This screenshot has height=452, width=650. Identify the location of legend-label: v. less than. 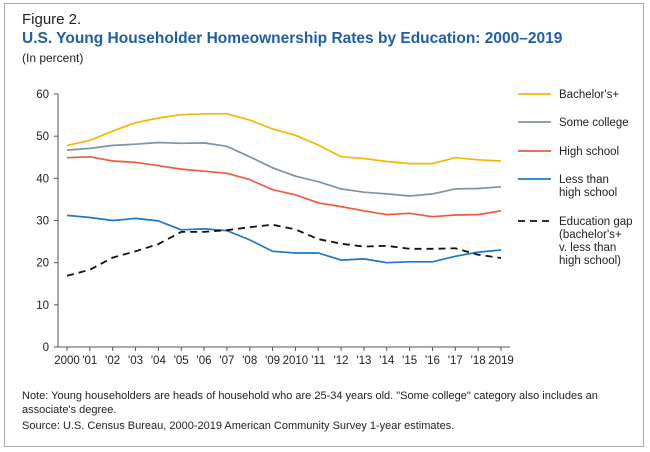
(587, 248).